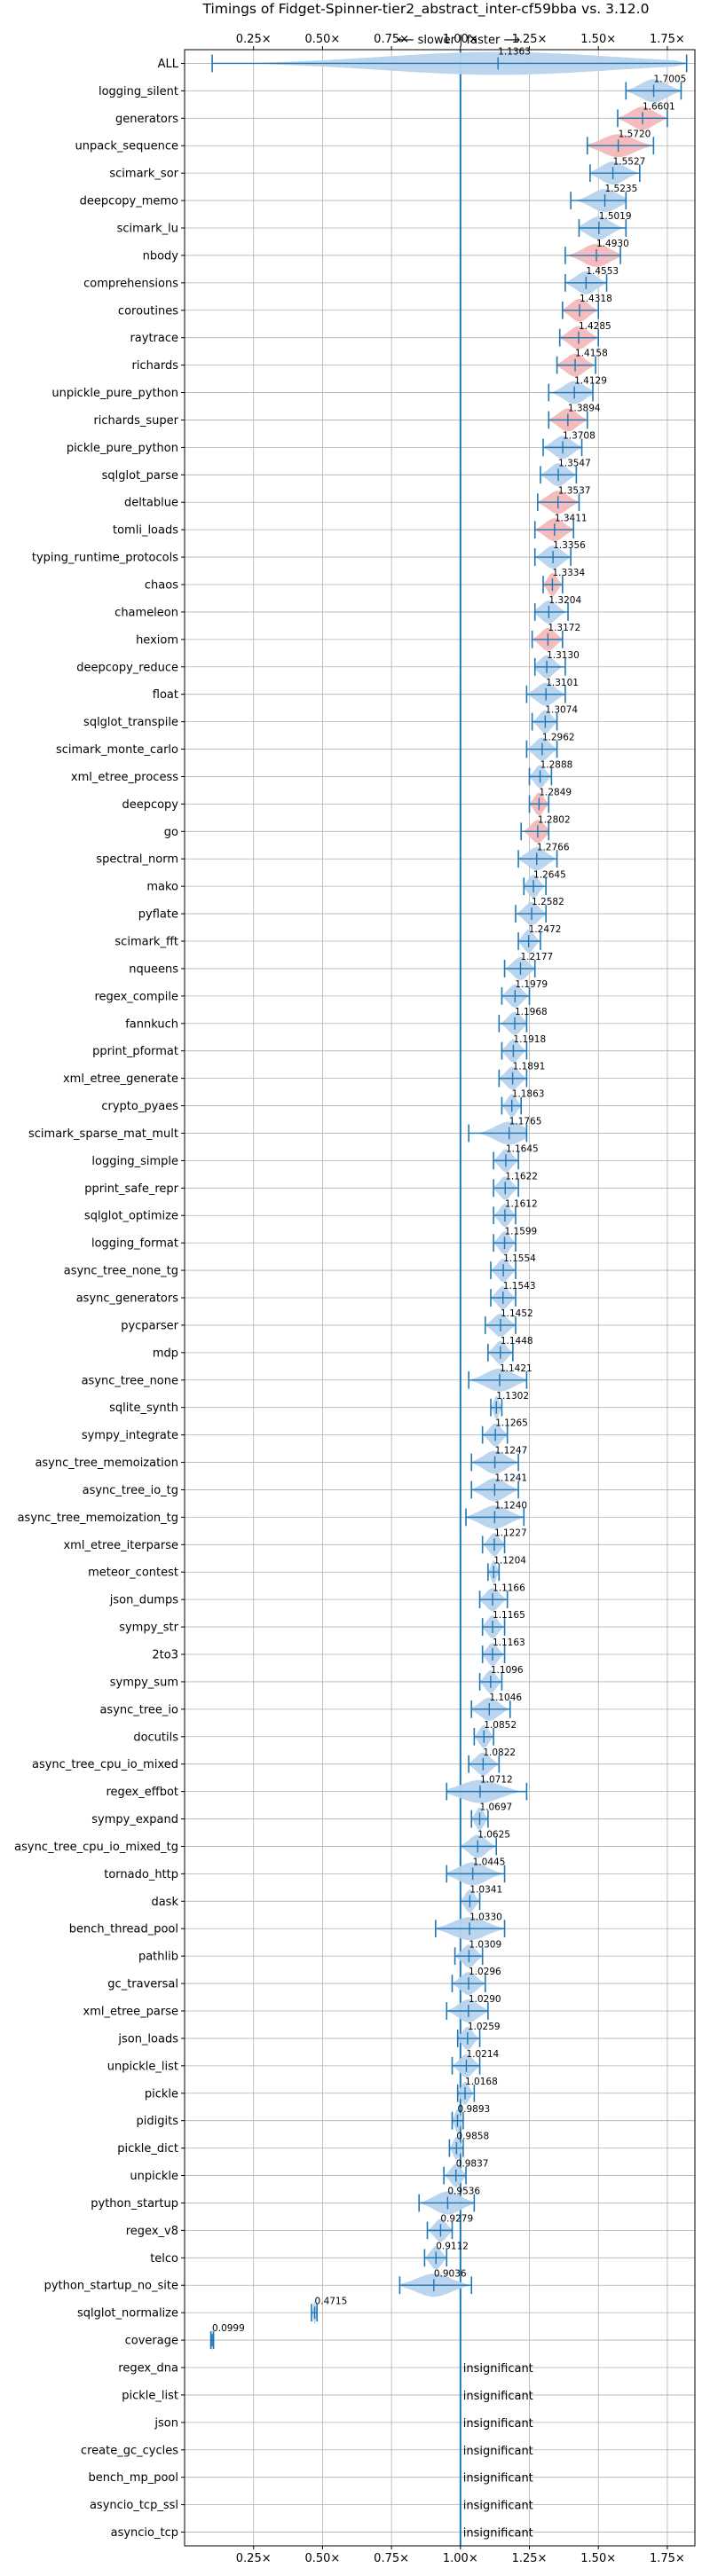 The height and width of the screenshot is (2576, 710). What do you see at coordinates (136, 996) in the screenshot?
I see `benchmark-label: regex_compile` at bounding box center [136, 996].